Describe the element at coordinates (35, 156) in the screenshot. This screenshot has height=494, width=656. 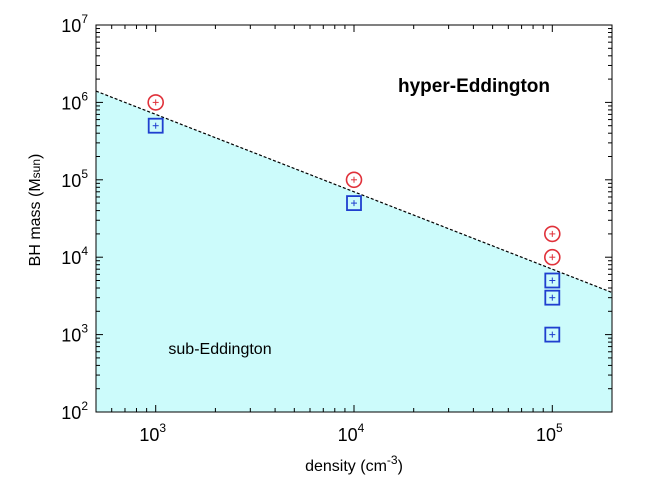
I see `y-axis-label-close: )` at that location.